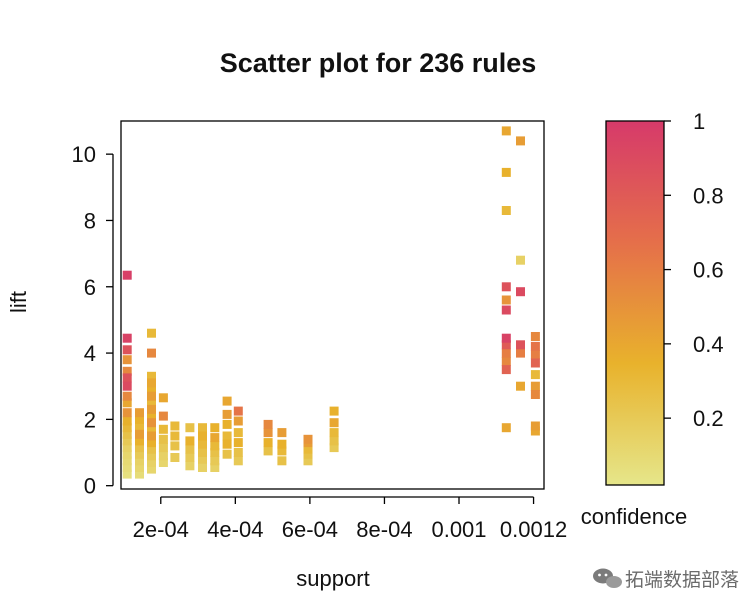  I want to click on color-scale-tick-label: 0.8, so click(708, 195).